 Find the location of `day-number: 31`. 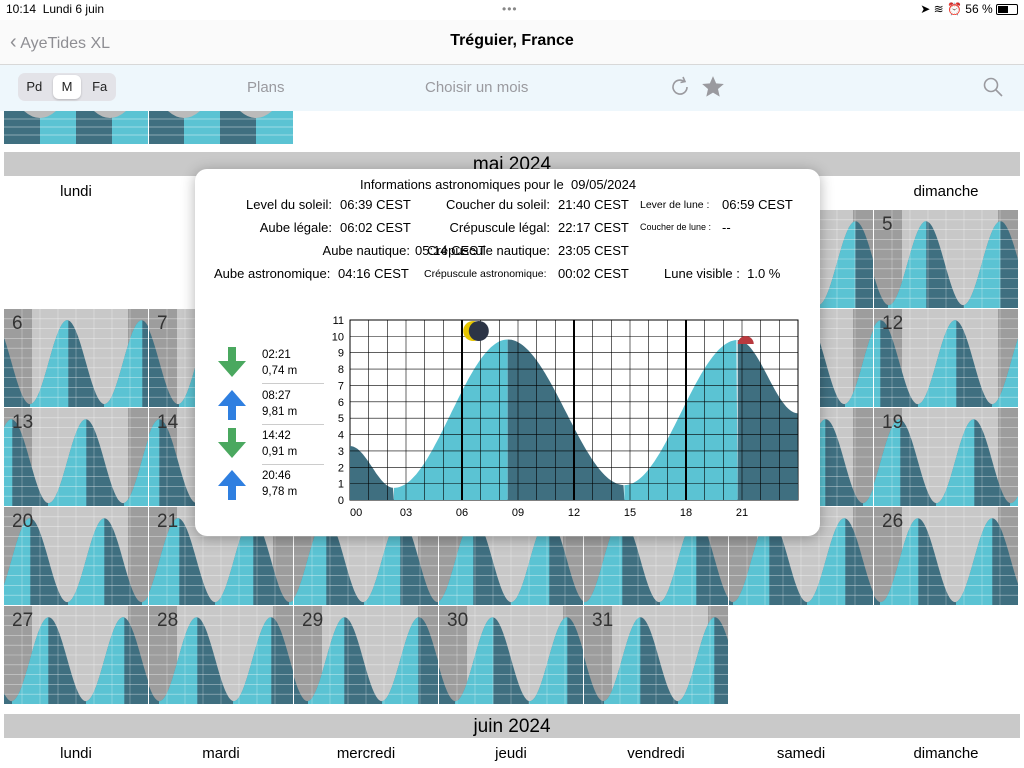

day-number: 31 is located at coordinates (603, 620).